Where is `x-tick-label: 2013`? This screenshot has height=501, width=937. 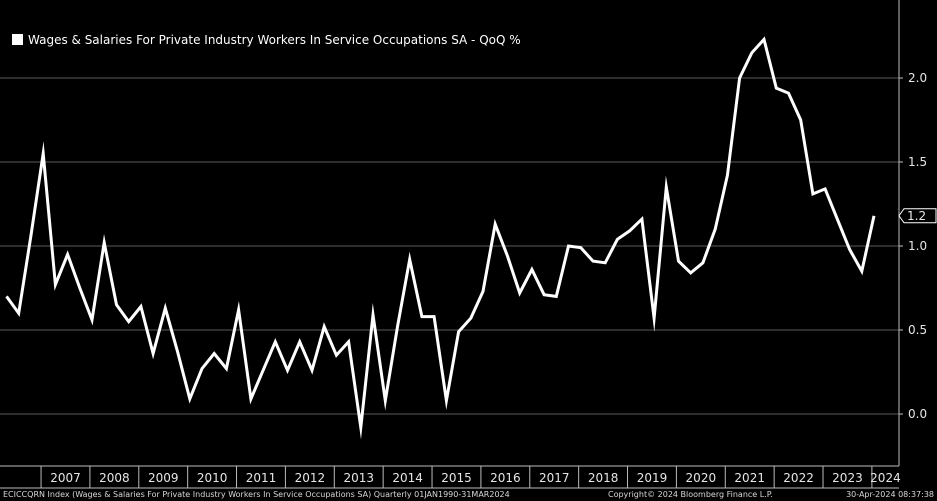 x-tick-label: 2013 is located at coordinates (358, 478).